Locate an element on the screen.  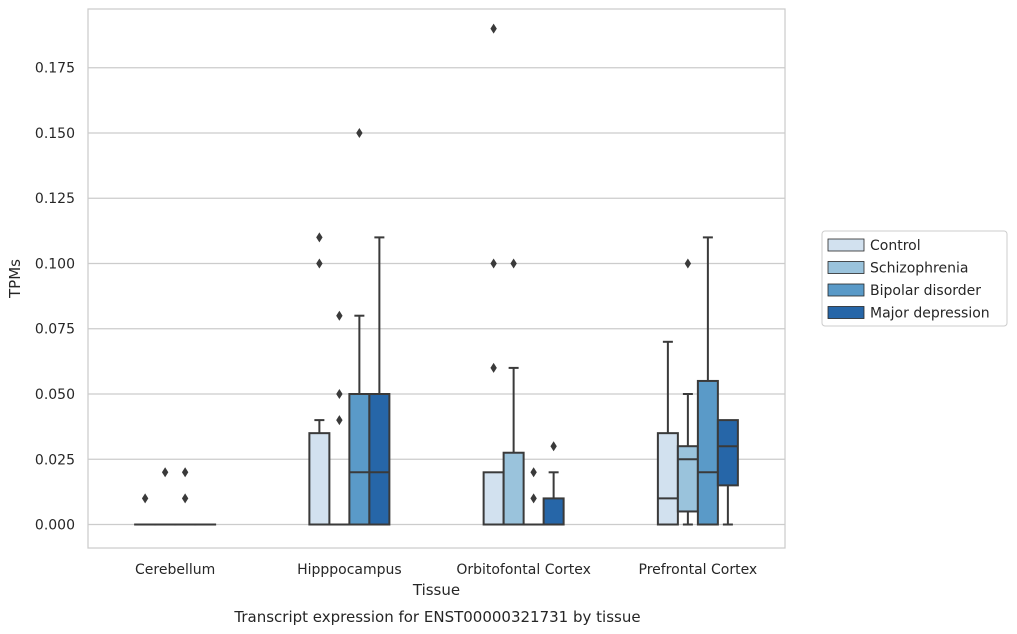
y-axis-label: TPMs is located at coordinates (15, 279).